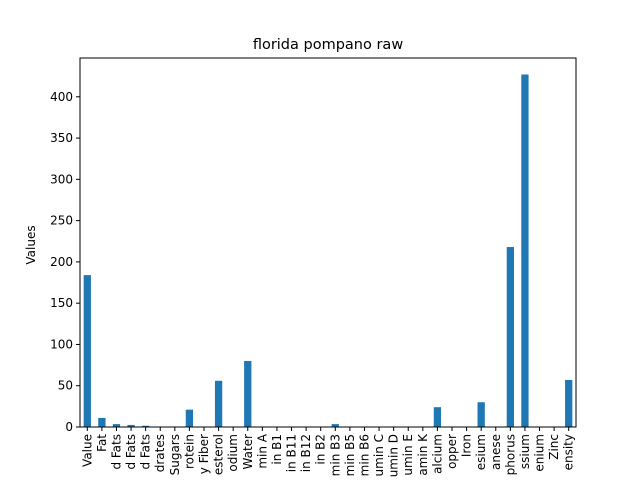 This screenshot has width=640, height=480. I want to click on x-tick-label: min A, so click(262, 450).